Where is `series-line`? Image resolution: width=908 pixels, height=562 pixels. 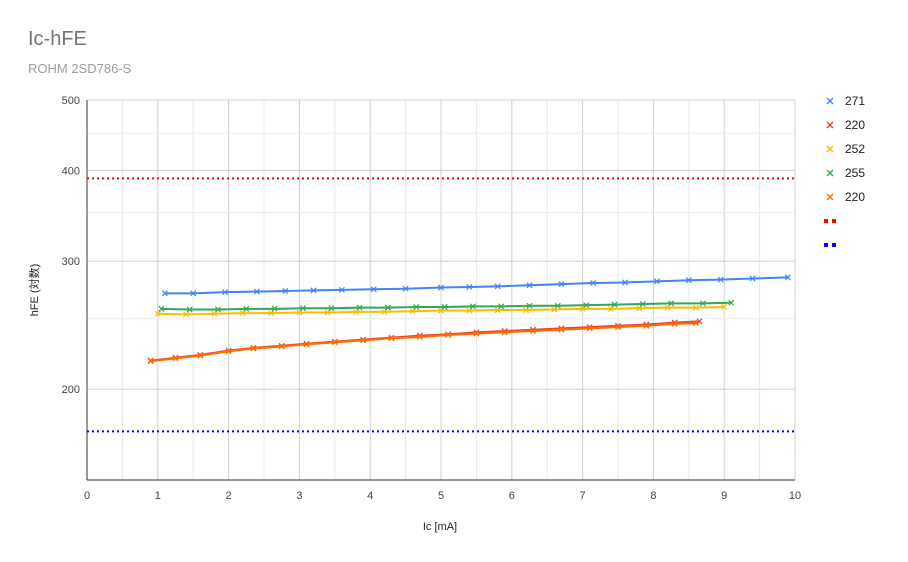 series-line is located at coordinates (423, 342).